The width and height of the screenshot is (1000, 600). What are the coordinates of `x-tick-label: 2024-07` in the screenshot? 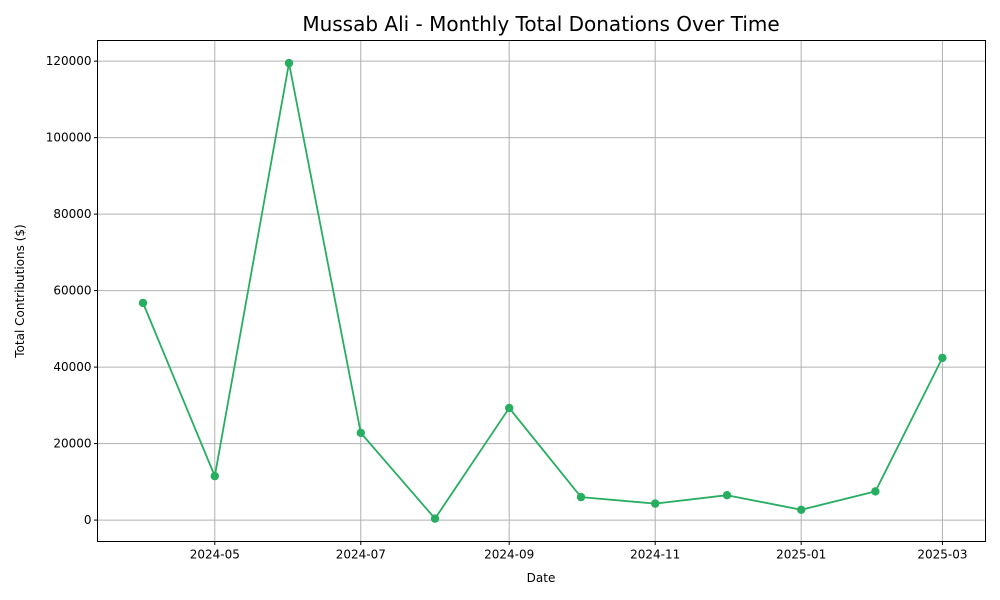 It's located at (361, 555).